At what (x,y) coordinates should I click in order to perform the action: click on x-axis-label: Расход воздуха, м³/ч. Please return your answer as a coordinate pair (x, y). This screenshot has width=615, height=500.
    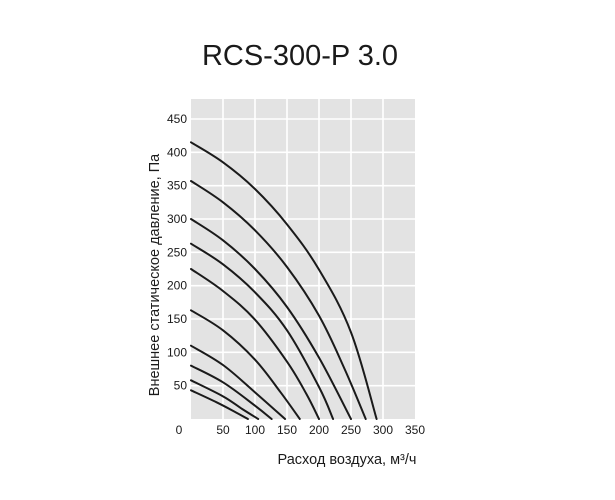
    Looking at the image, I should click on (347, 460).